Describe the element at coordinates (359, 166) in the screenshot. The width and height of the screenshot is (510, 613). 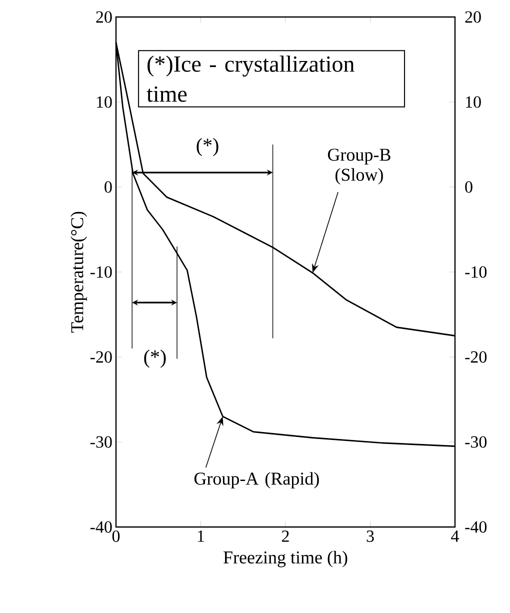
I see `annotation: Group-B (Slow)` at that location.